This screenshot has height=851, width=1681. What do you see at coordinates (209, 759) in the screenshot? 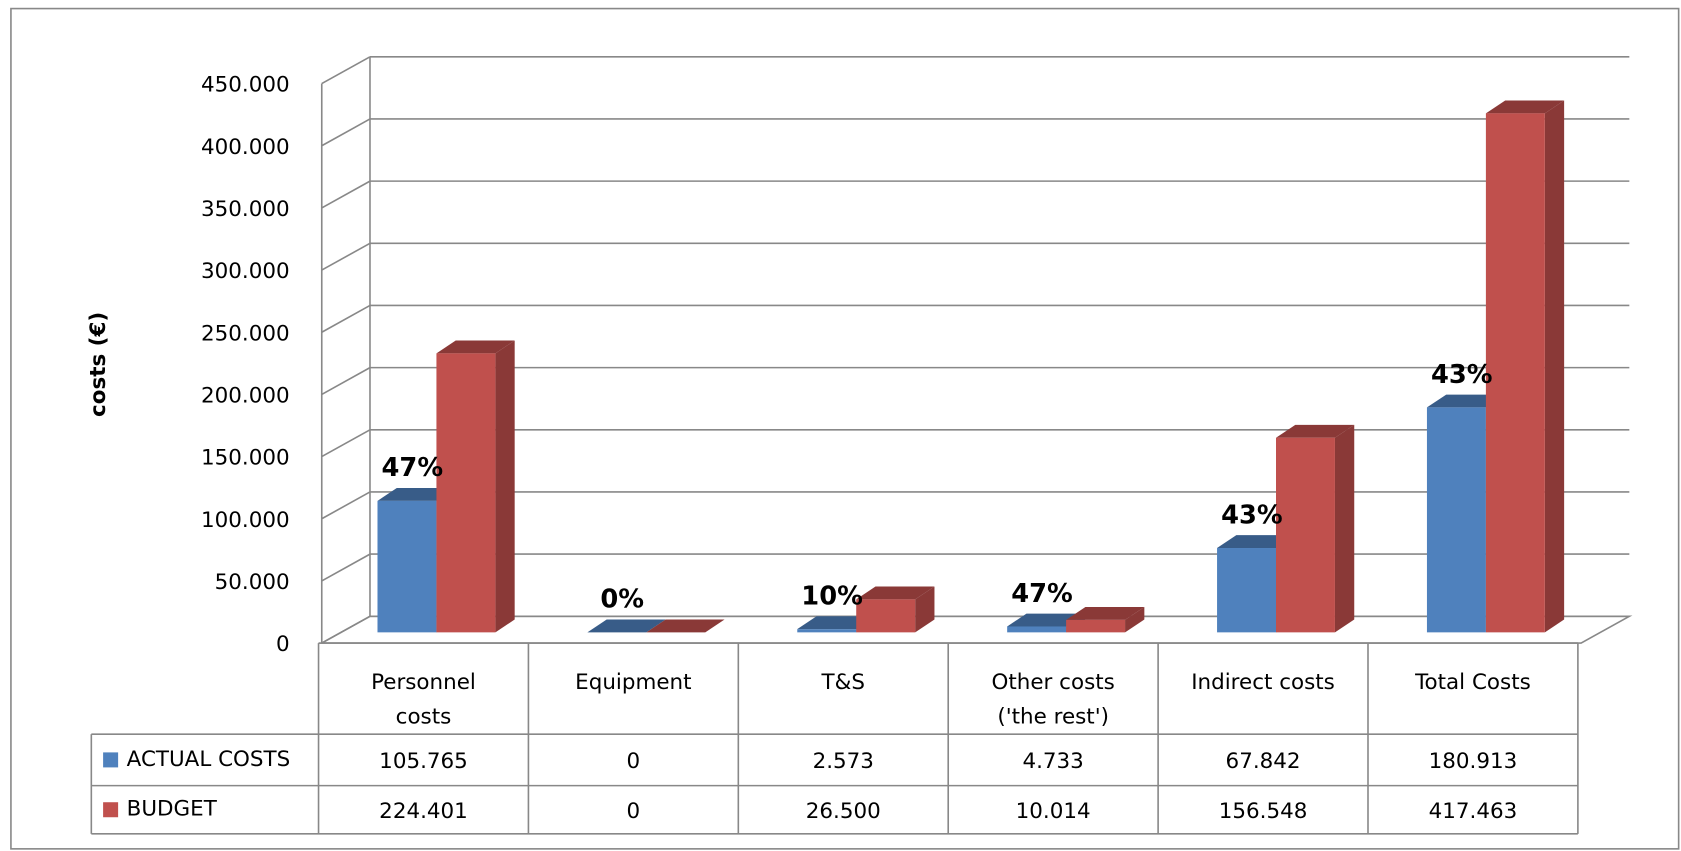
I see `legend-label: ACTUAL COSTS` at bounding box center [209, 759].